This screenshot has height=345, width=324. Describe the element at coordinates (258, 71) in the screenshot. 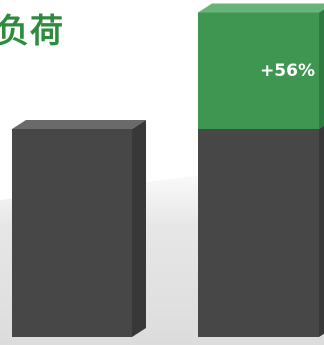

I see `bar-1-increase-front` at that location.